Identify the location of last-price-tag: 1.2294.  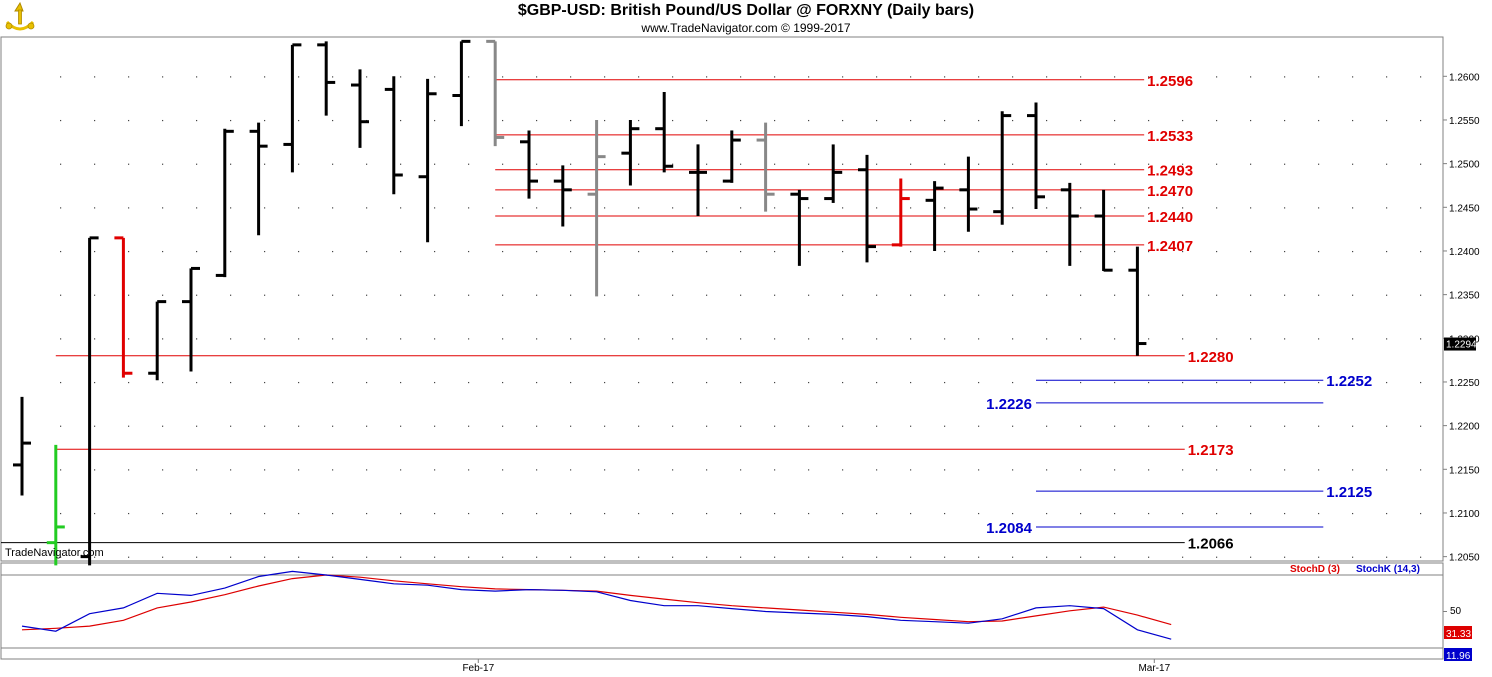
(1460, 344).